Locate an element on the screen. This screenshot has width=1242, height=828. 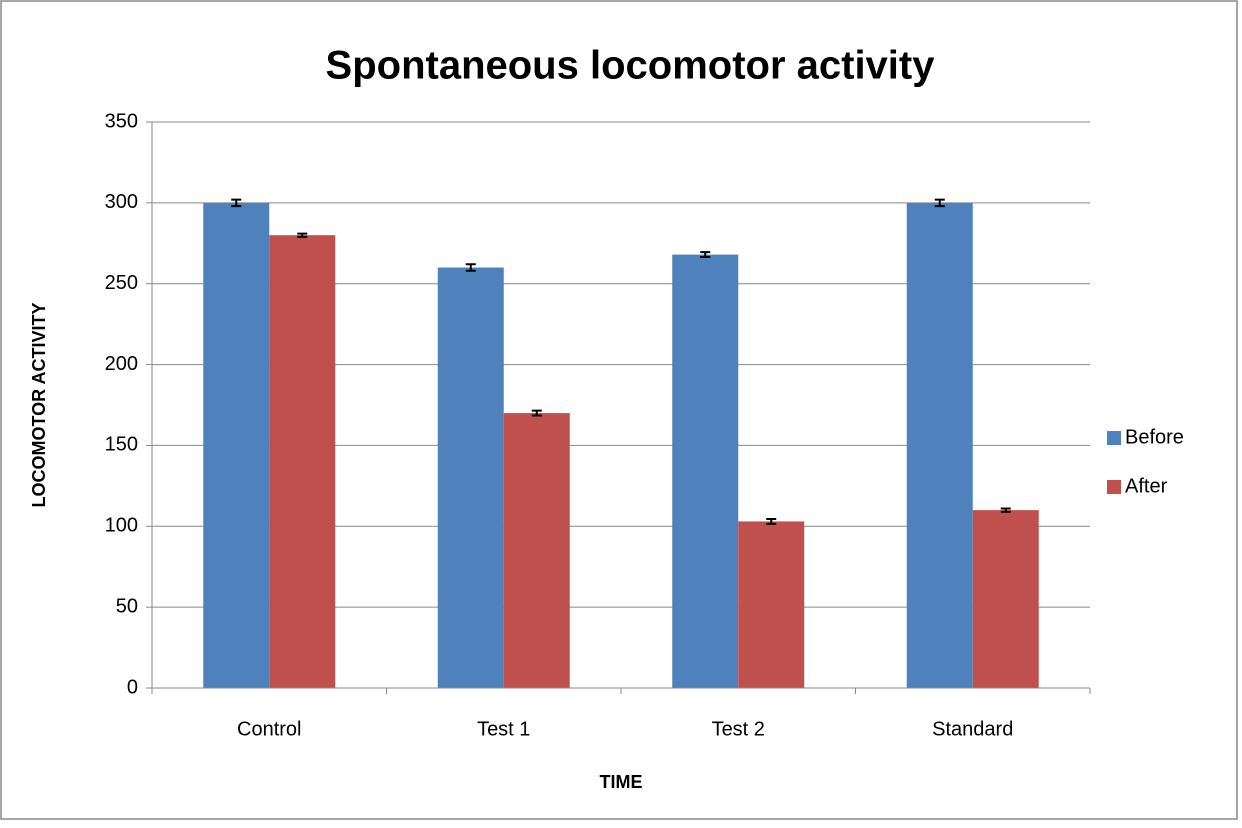
legend-label: After is located at coordinates (1146, 486).